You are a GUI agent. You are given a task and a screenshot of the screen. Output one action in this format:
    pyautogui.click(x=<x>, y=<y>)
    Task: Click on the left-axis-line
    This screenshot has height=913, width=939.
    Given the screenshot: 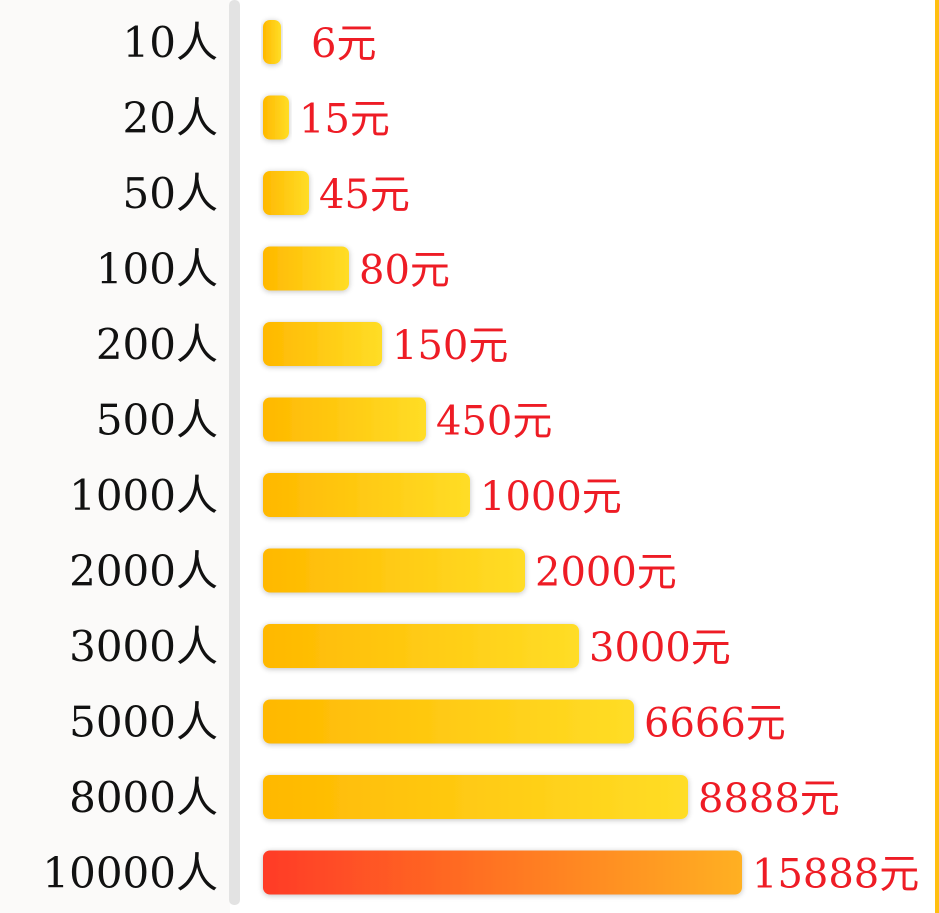 What is the action you would take?
    pyautogui.click(x=234, y=452)
    